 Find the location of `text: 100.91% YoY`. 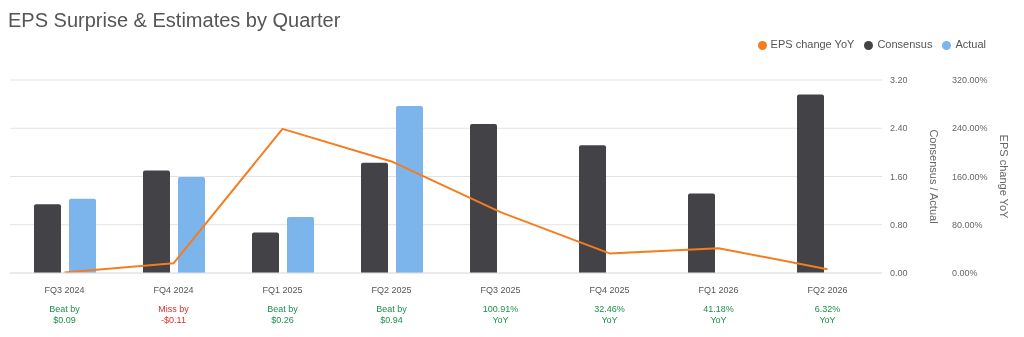

text: 100.91% YoY is located at coordinates (500, 314).